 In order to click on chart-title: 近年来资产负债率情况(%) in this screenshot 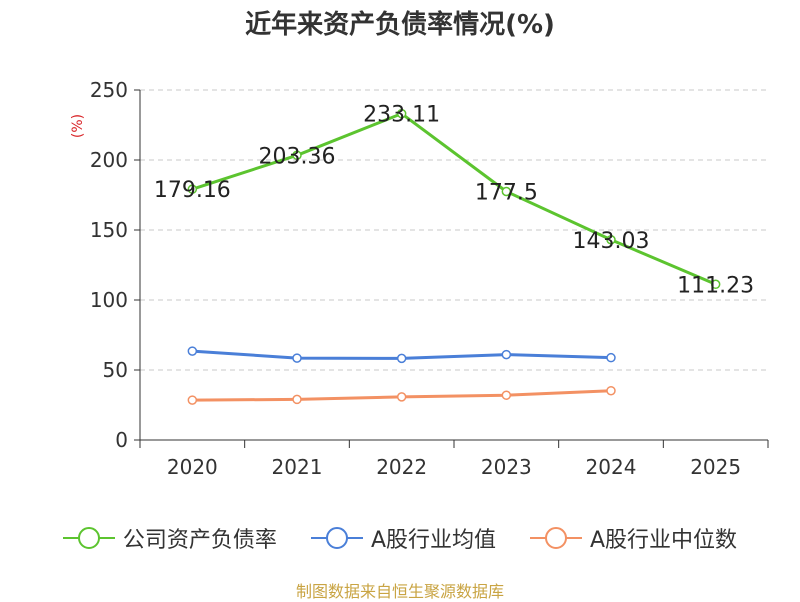, I will do `click(400, 25)`.